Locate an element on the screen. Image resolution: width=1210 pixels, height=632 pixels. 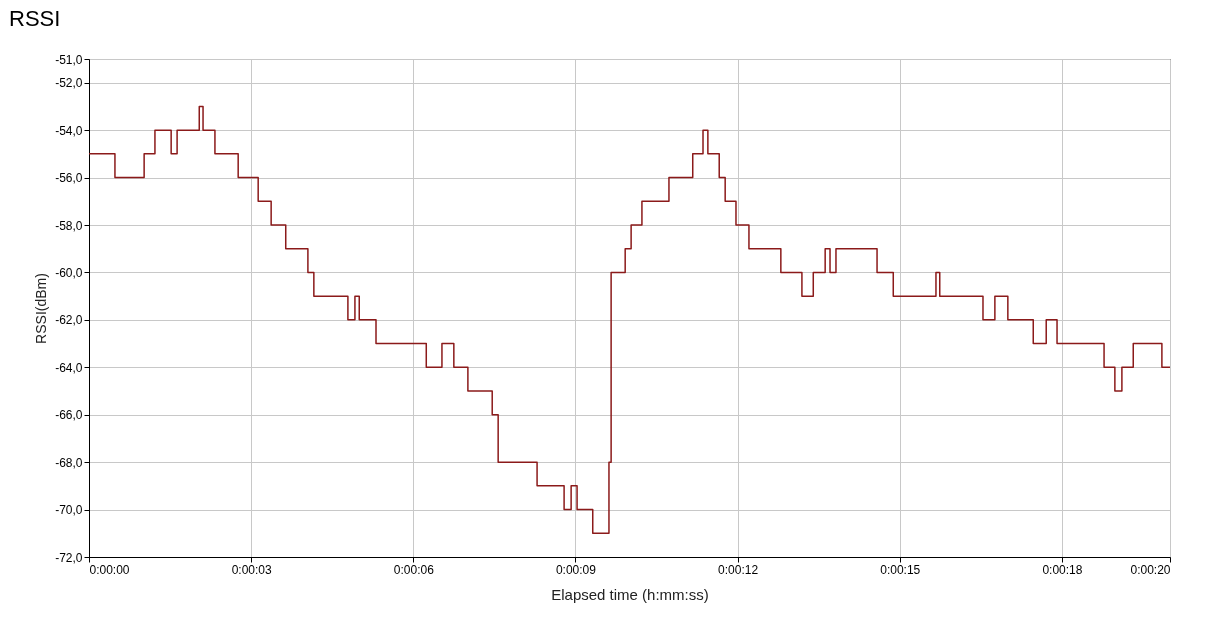
x-tick-label: 0:00:09 is located at coordinates (576, 569).